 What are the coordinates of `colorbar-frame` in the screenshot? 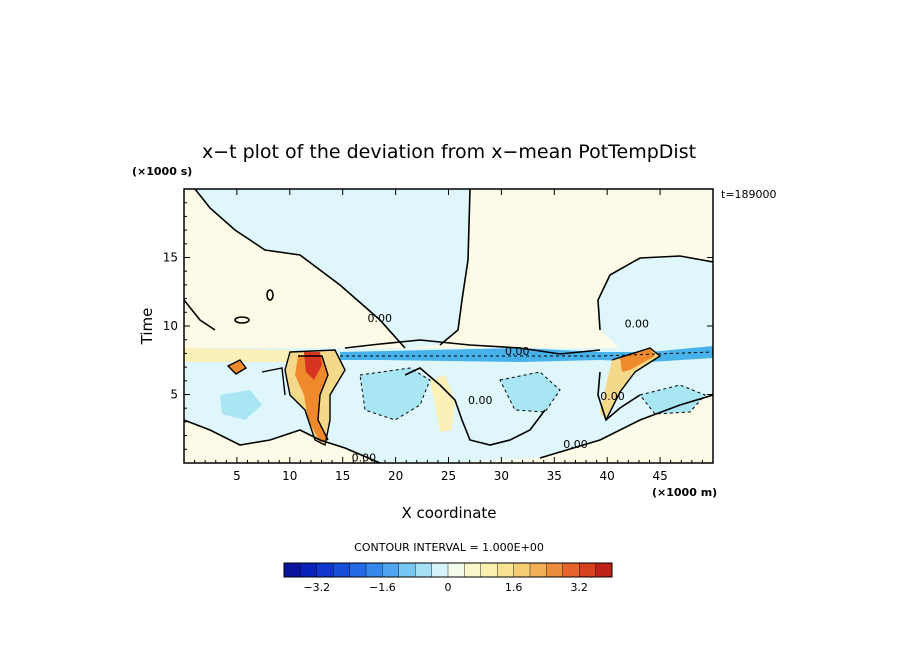 It's located at (448, 570).